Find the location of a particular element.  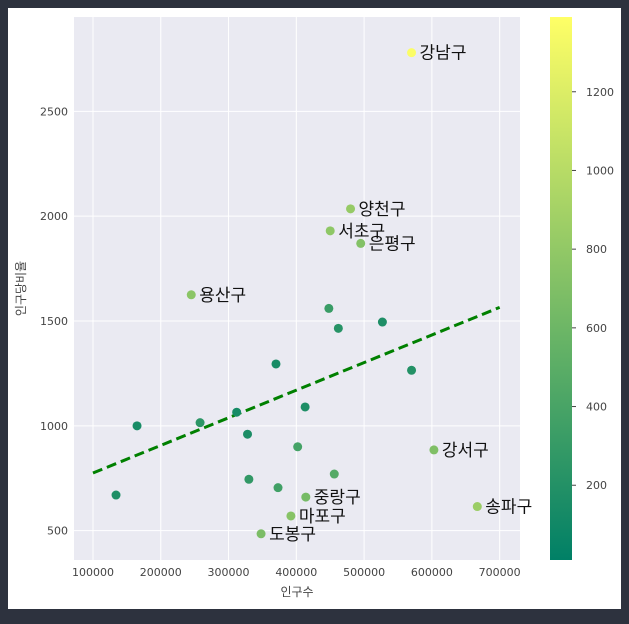

colorbar is located at coordinates (561, 288).